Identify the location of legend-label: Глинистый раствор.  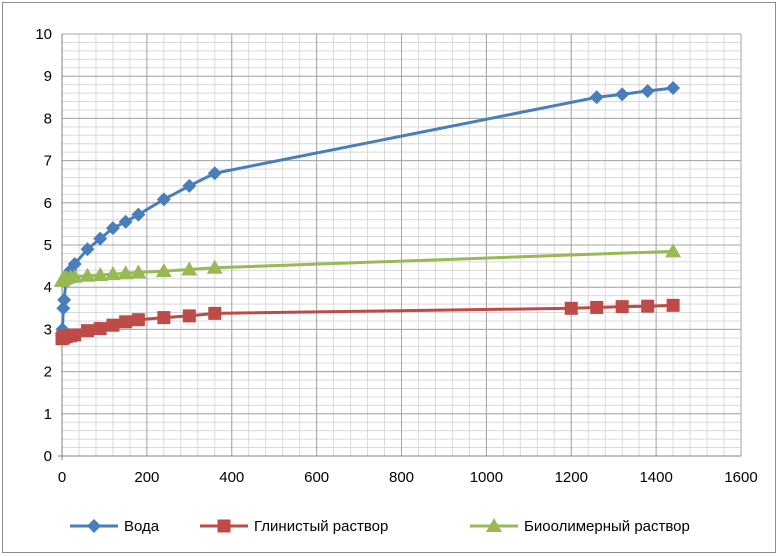
(321, 526).